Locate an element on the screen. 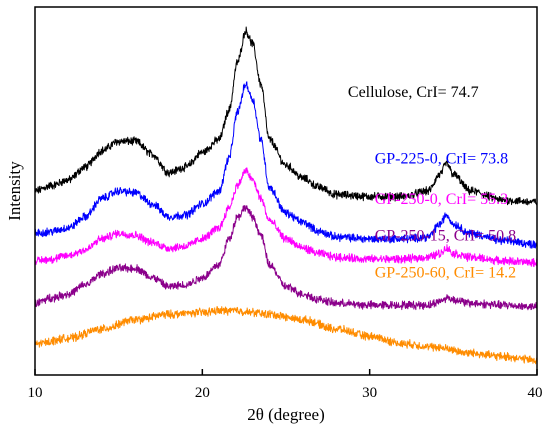 This screenshot has width=550, height=434. series-label-3: GP-250-0, CrI= 55.3 is located at coordinates (441, 199).